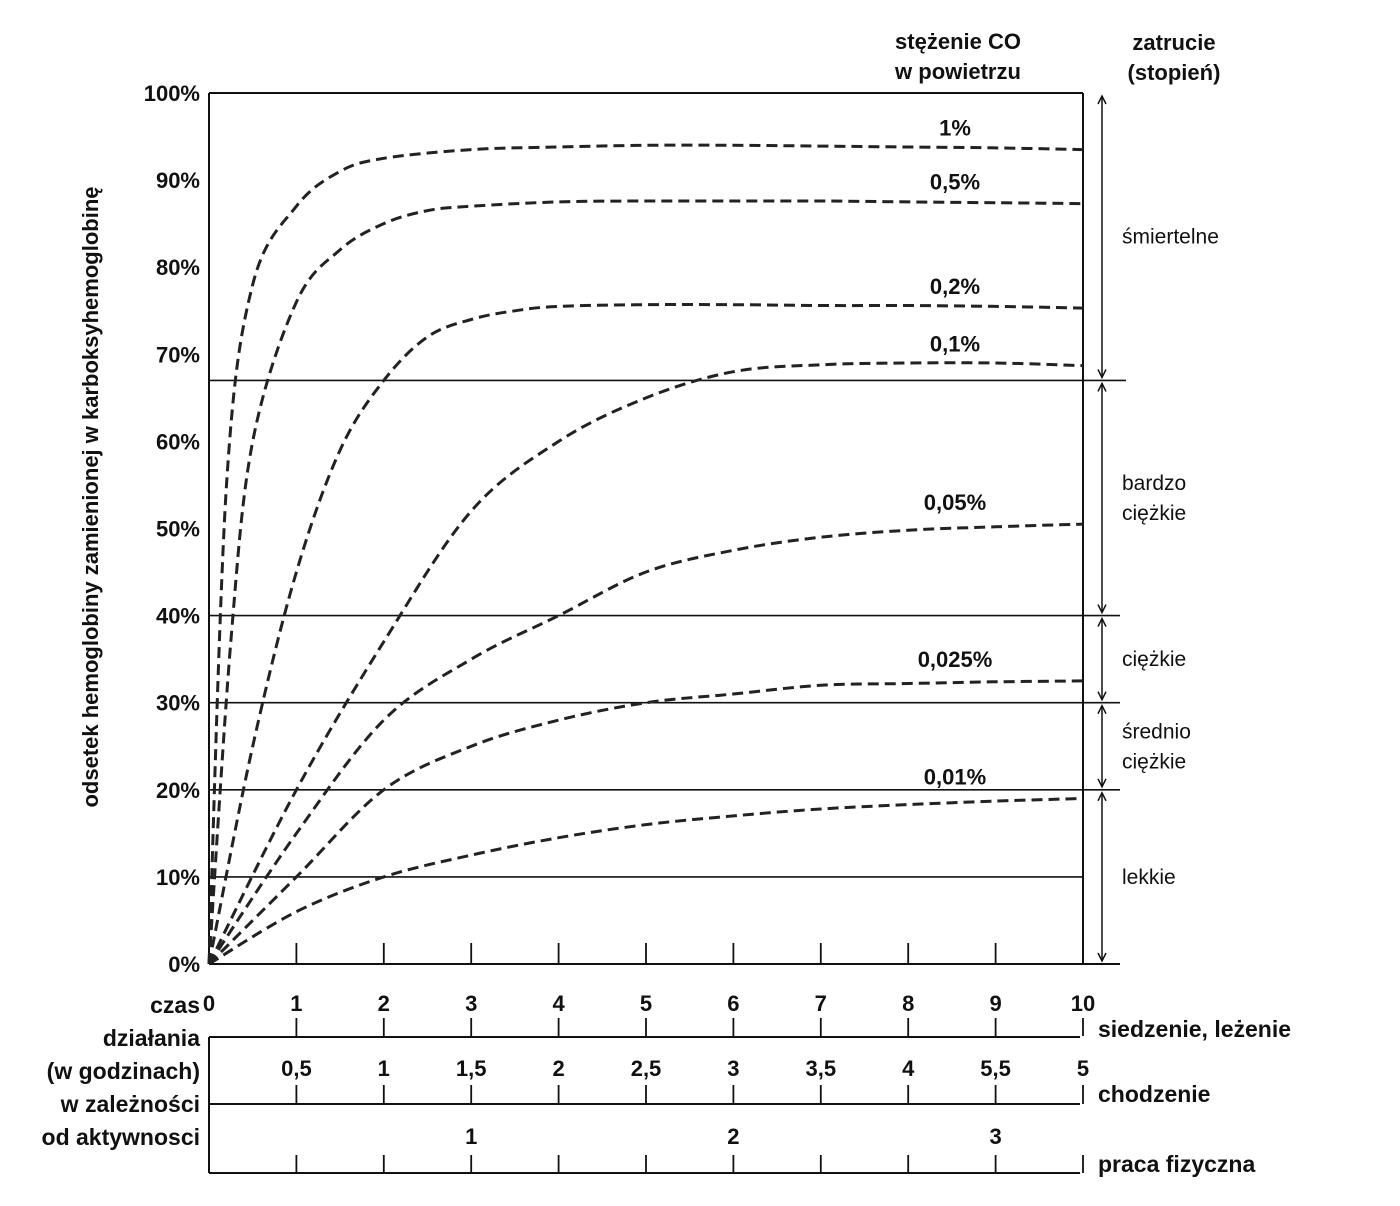 This screenshot has width=1400, height=1206. I want to click on time-scale-name: chodzenie, so click(1154, 1094).